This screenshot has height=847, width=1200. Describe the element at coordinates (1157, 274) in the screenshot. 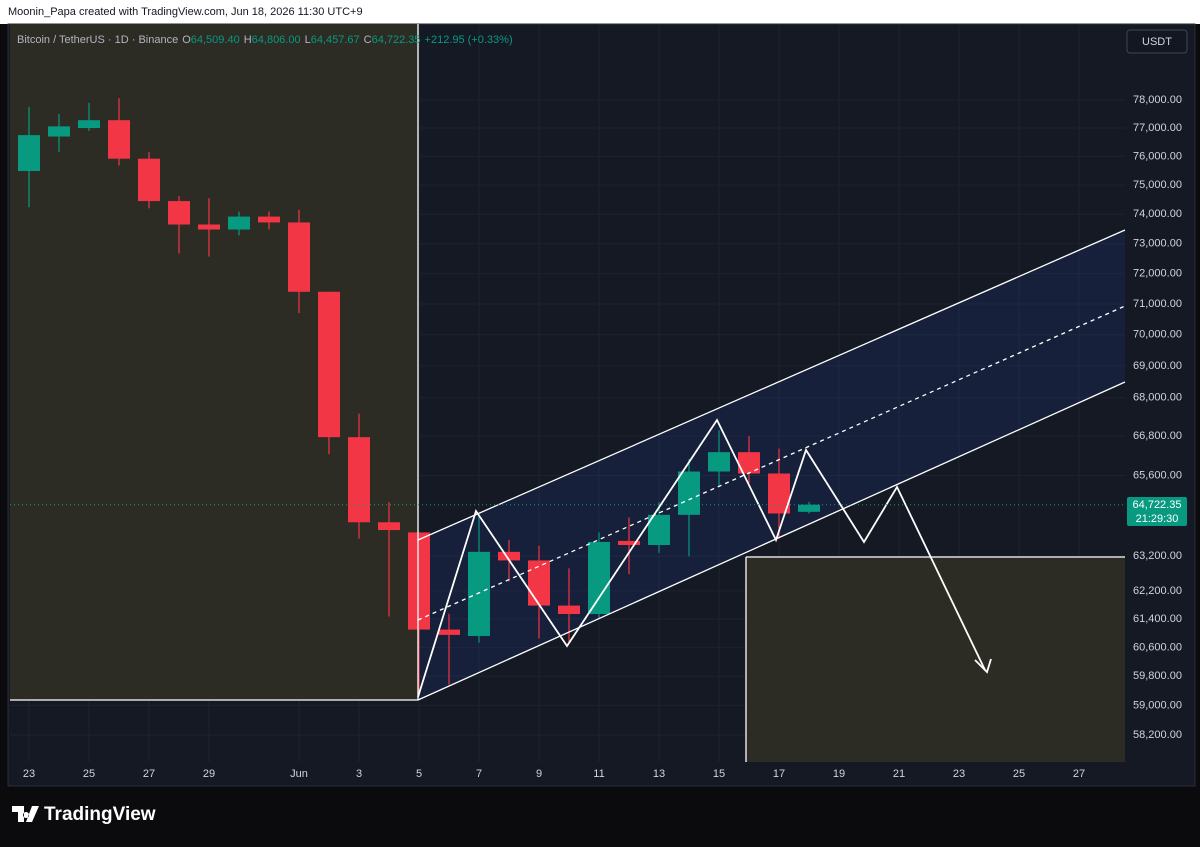

I see `y-tick-label: 72,000.00` at that location.